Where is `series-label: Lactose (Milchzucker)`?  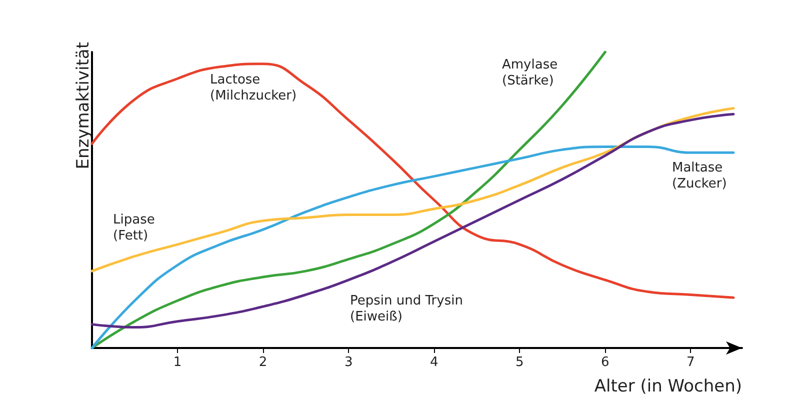 series-label: Lactose (Milchzucker) is located at coordinates (253, 88).